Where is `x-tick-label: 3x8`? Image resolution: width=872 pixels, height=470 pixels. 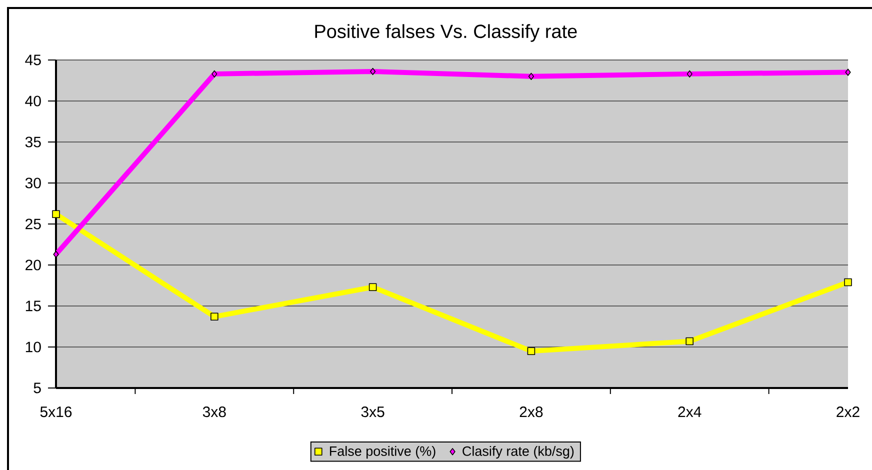
x-tick-label: 3x8 is located at coordinates (214, 412).